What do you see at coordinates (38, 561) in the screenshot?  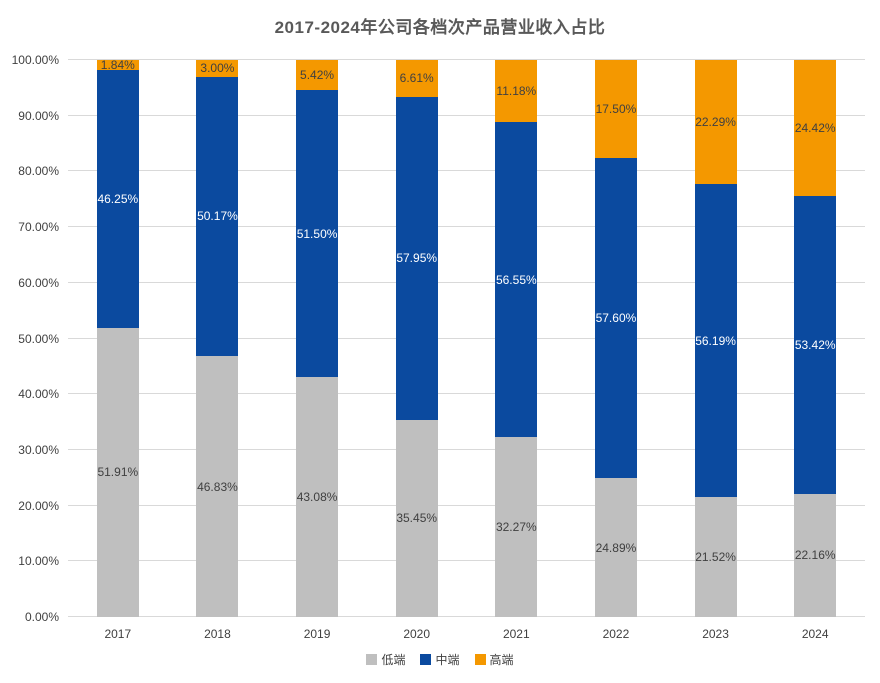 I see `y-axis-tick-label: 10.00%` at bounding box center [38, 561].